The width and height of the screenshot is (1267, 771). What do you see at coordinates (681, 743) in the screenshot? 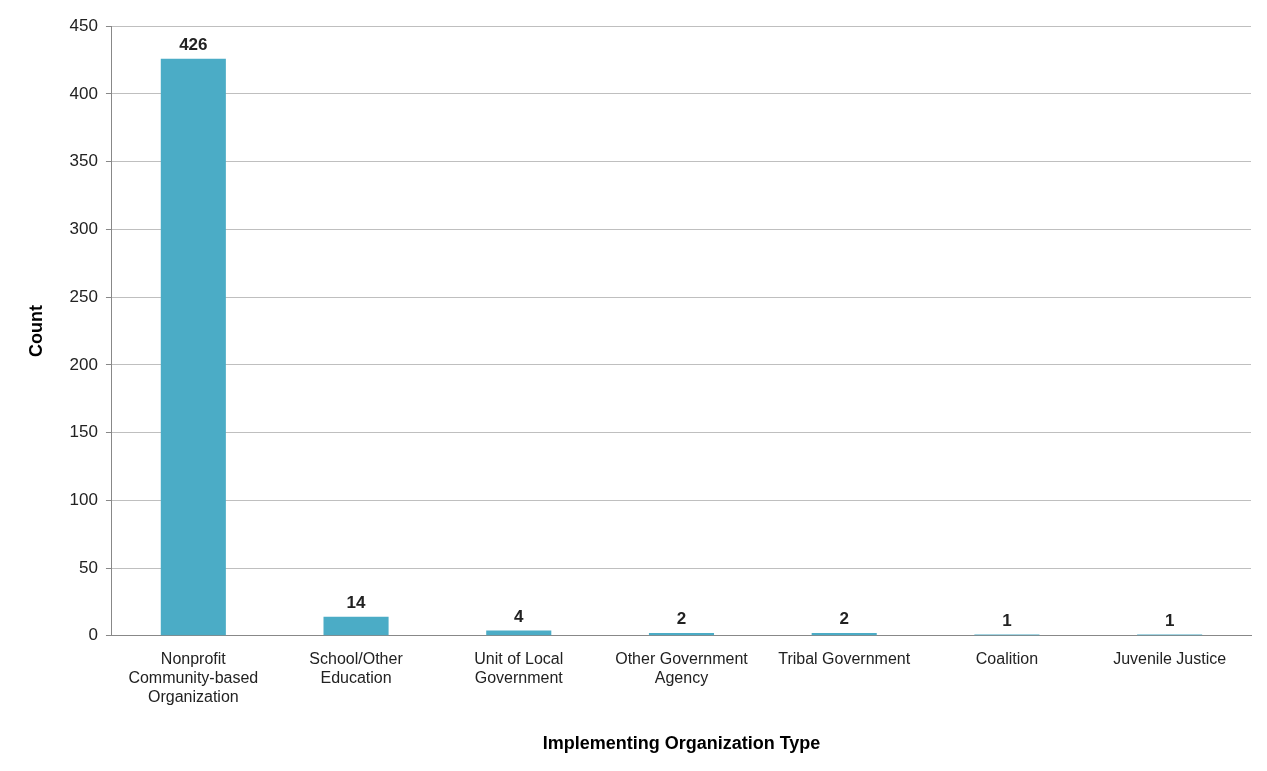
I see `x-axis-title: Implementing Organization Type` at bounding box center [681, 743].